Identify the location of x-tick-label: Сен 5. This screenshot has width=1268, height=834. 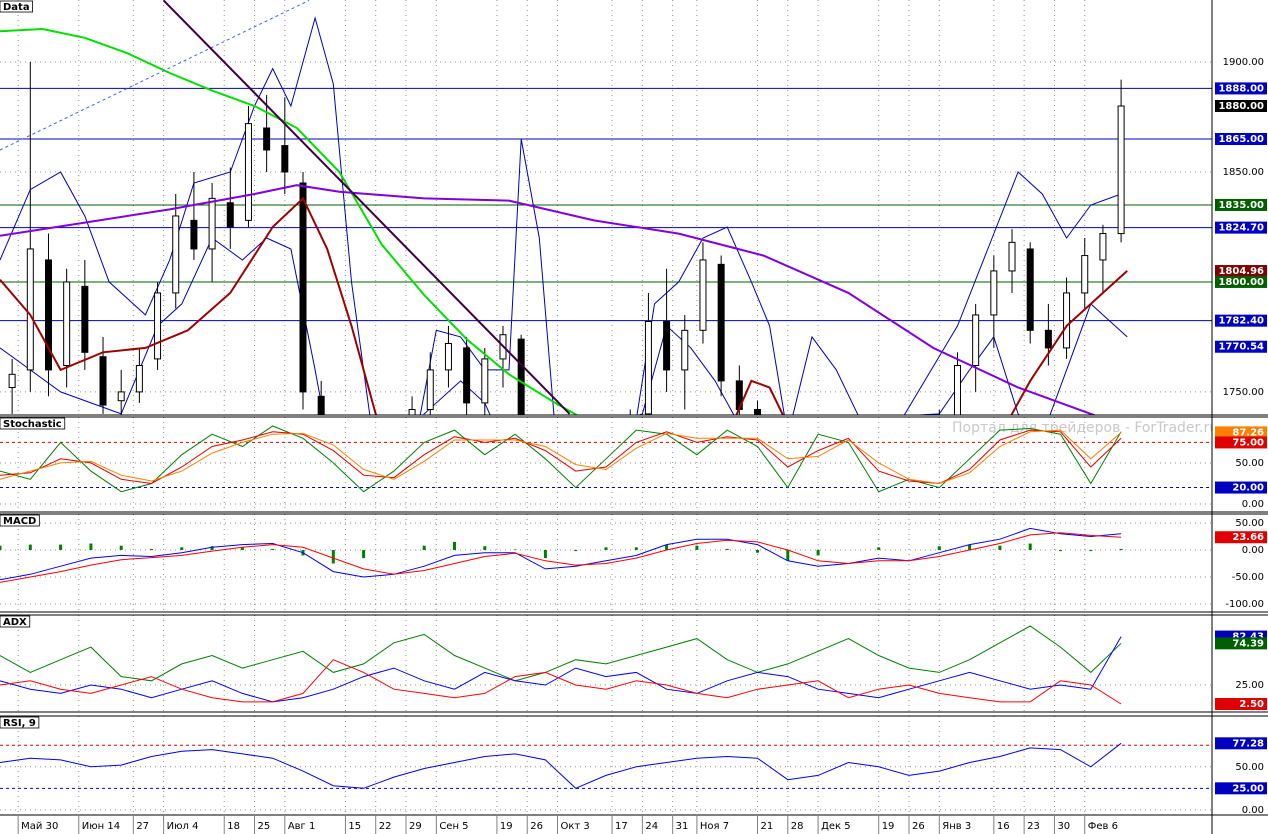
(453, 826).